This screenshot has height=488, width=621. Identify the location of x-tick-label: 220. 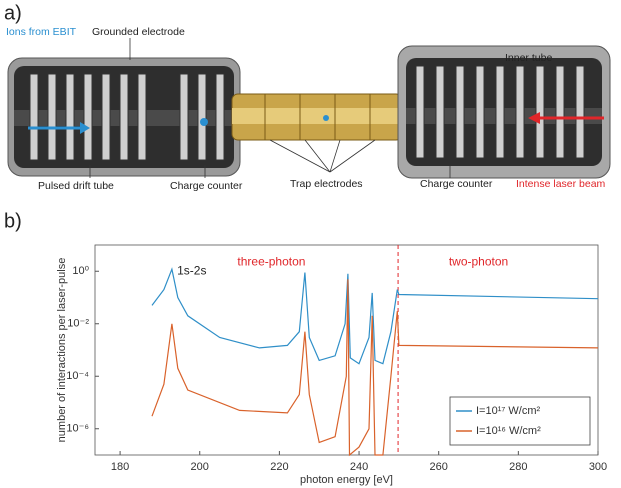
(279, 467).